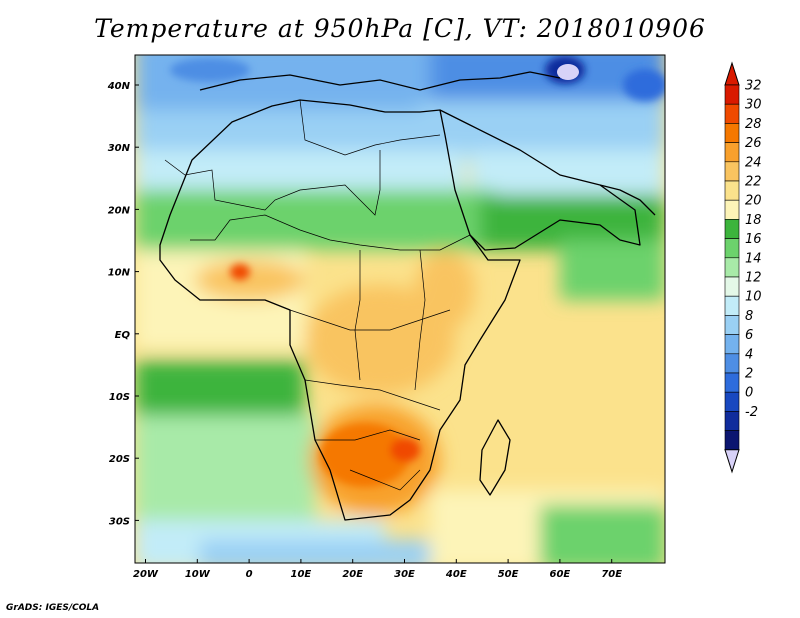 The image size is (800, 618). I want to click on colorbar-label: 2, so click(749, 374).